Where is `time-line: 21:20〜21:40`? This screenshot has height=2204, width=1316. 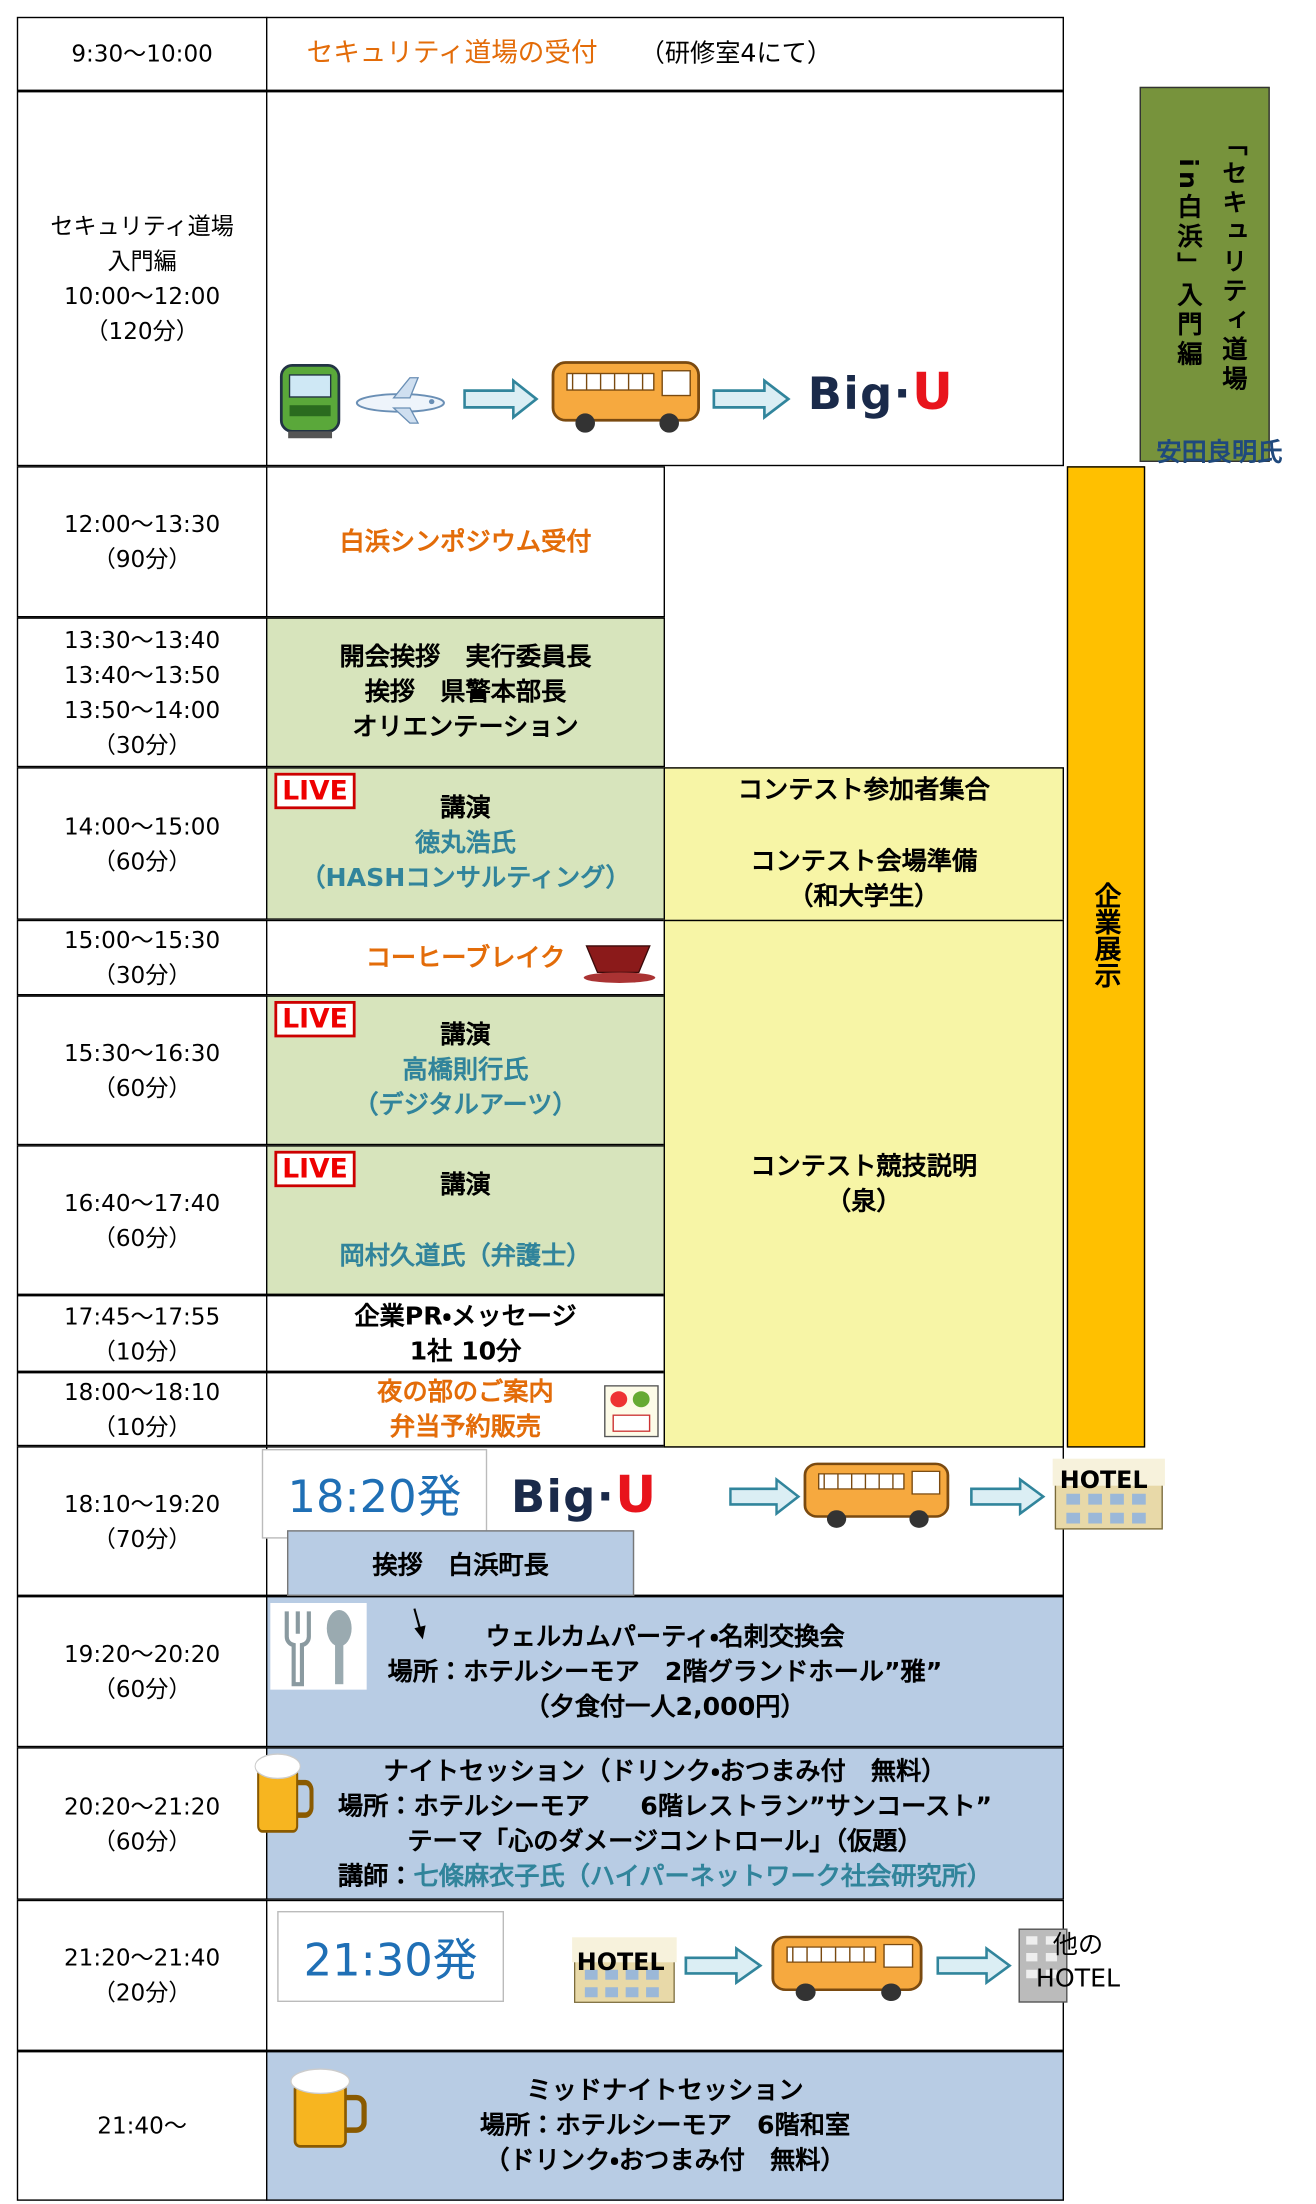 time-line: 21:20〜21:40 is located at coordinates (142, 1958).